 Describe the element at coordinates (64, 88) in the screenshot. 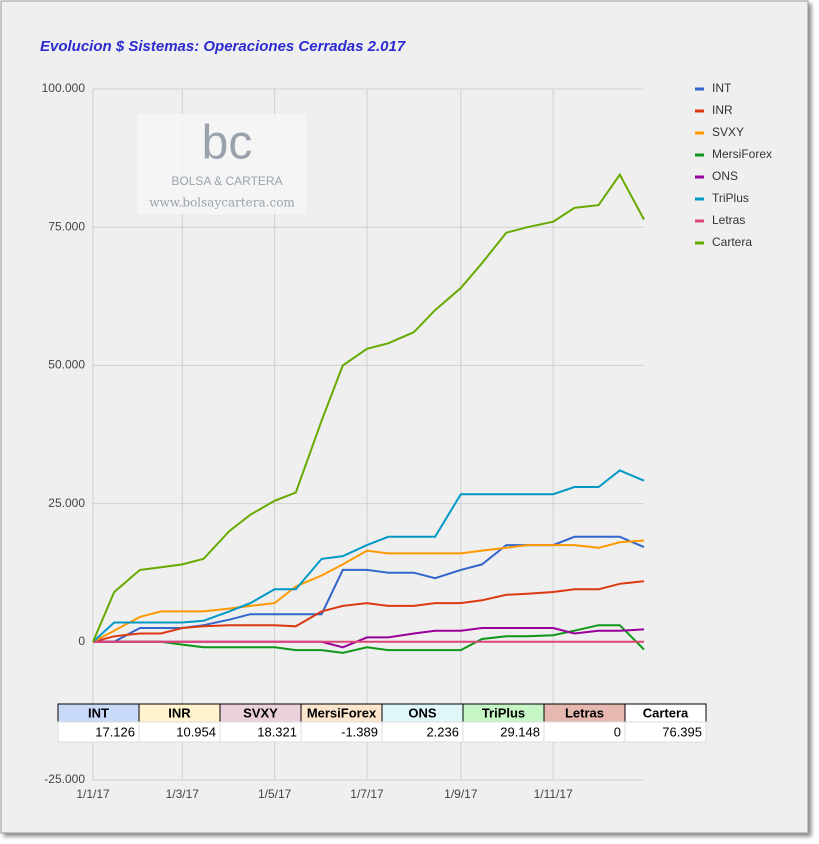

I see `y-tick-label: 100.000` at that location.